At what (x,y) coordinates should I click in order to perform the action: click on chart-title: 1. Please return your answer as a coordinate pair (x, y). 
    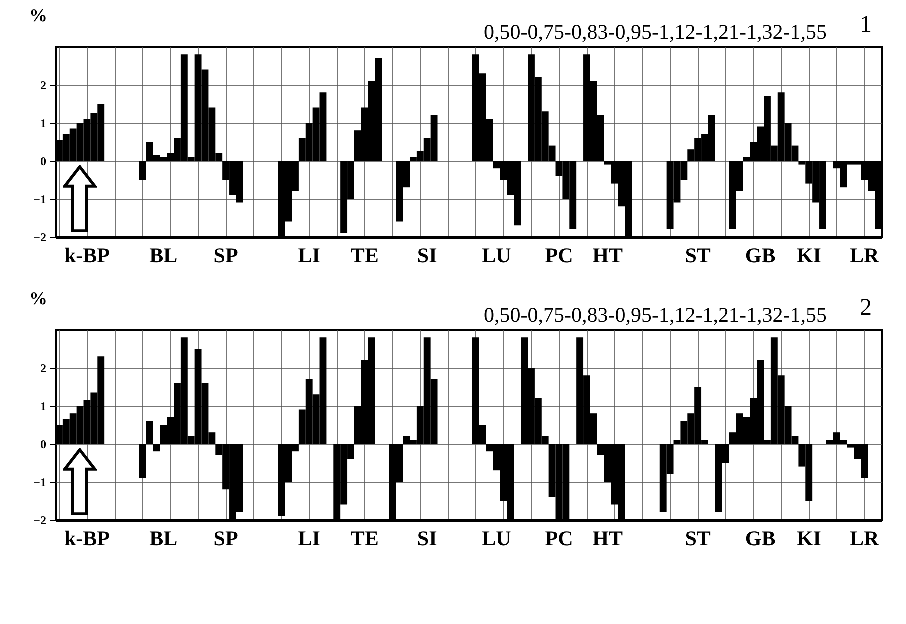
    Looking at the image, I should click on (866, 25).